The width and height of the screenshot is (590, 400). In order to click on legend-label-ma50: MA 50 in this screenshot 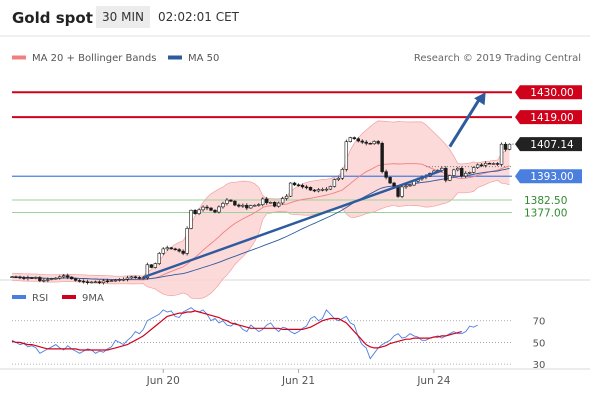, I will do `click(203, 58)`.